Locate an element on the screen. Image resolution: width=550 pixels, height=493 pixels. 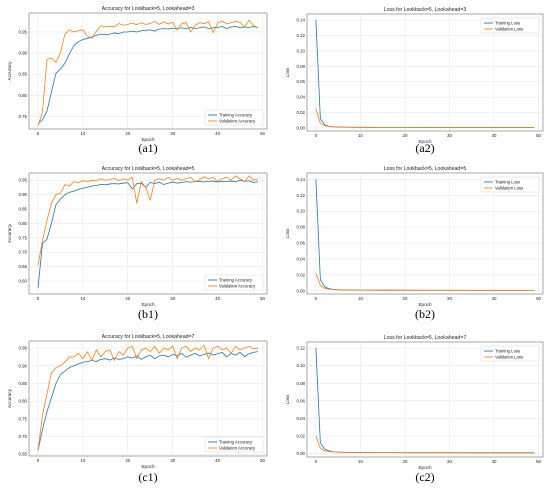
y-tick-label: 0.10 is located at coordinates (300, 50).